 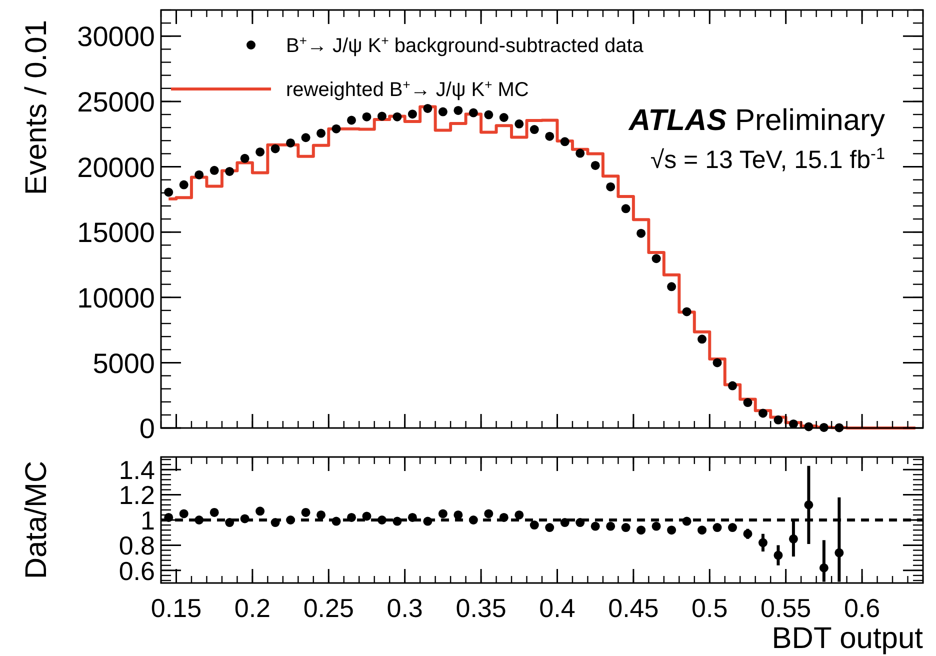 I want to click on y-tick-label: 20000, so click(x=116, y=167).